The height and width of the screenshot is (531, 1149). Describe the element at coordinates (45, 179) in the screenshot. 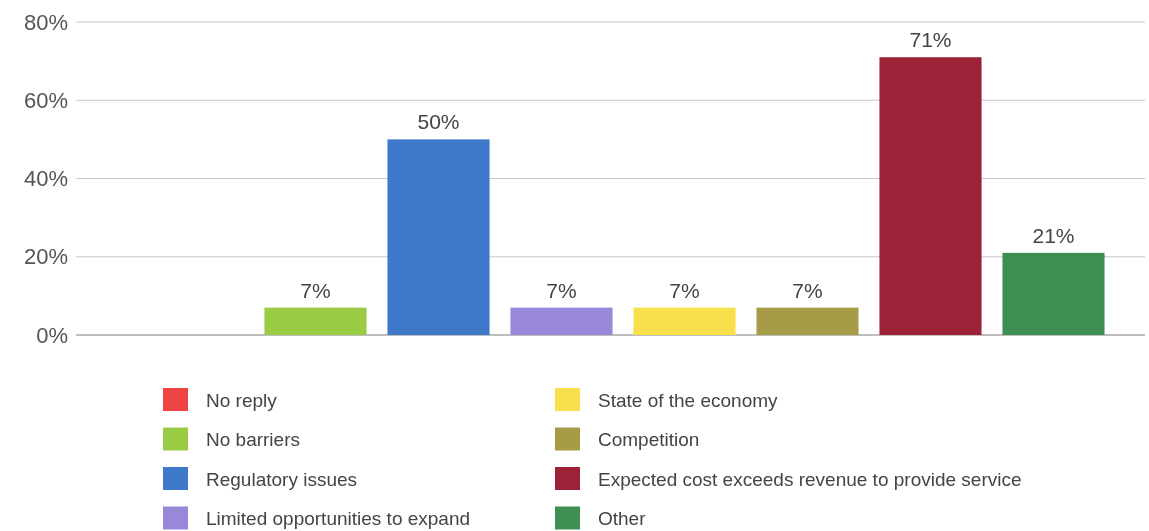

I see `y-tick-label: 40%` at that location.